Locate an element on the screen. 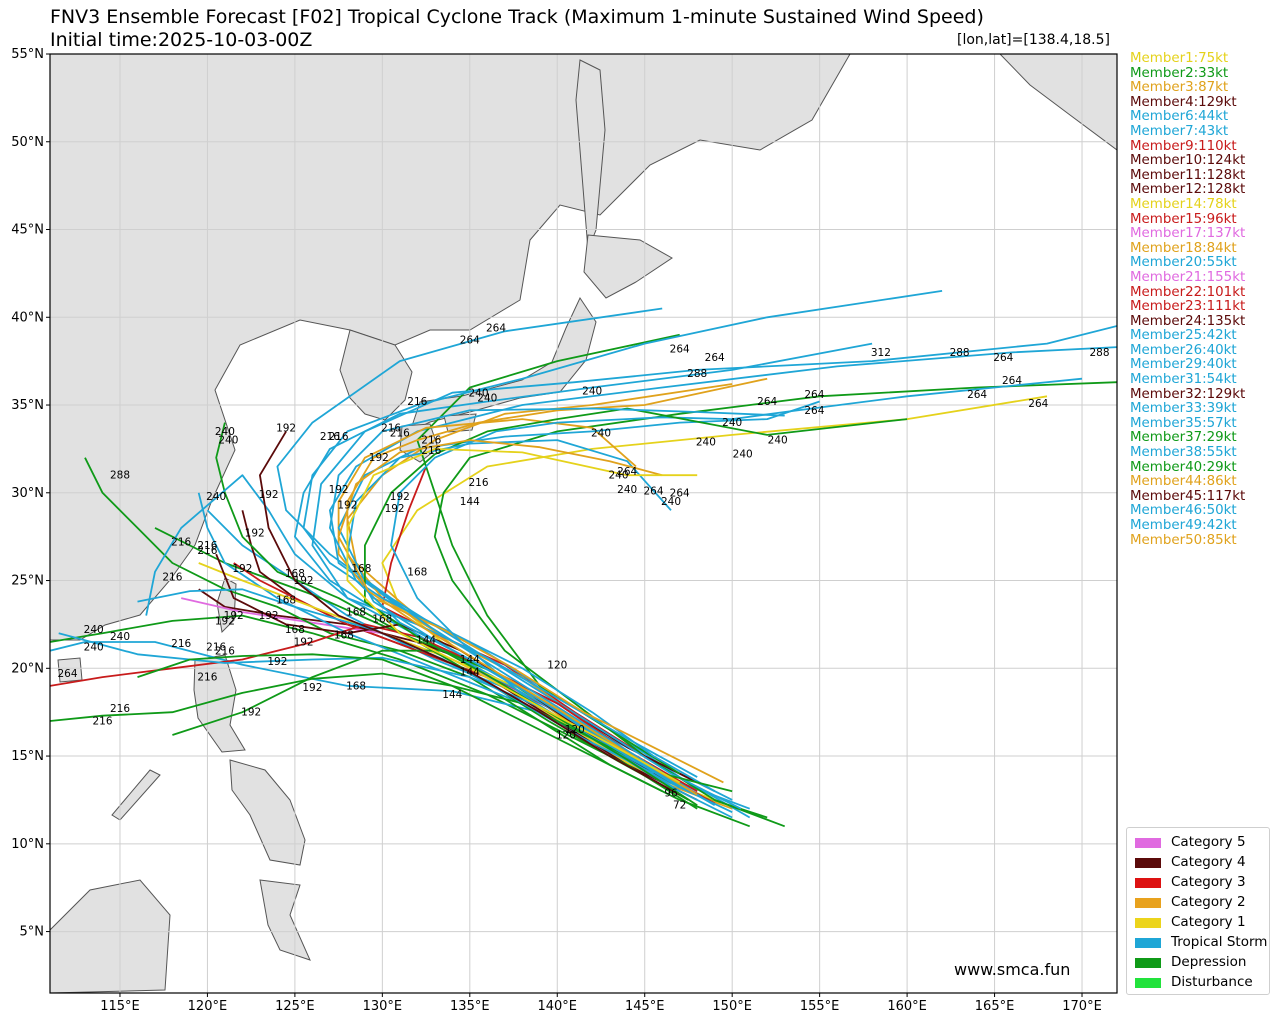  member-entry: Member6:44kt is located at coordinates (1179, 117).